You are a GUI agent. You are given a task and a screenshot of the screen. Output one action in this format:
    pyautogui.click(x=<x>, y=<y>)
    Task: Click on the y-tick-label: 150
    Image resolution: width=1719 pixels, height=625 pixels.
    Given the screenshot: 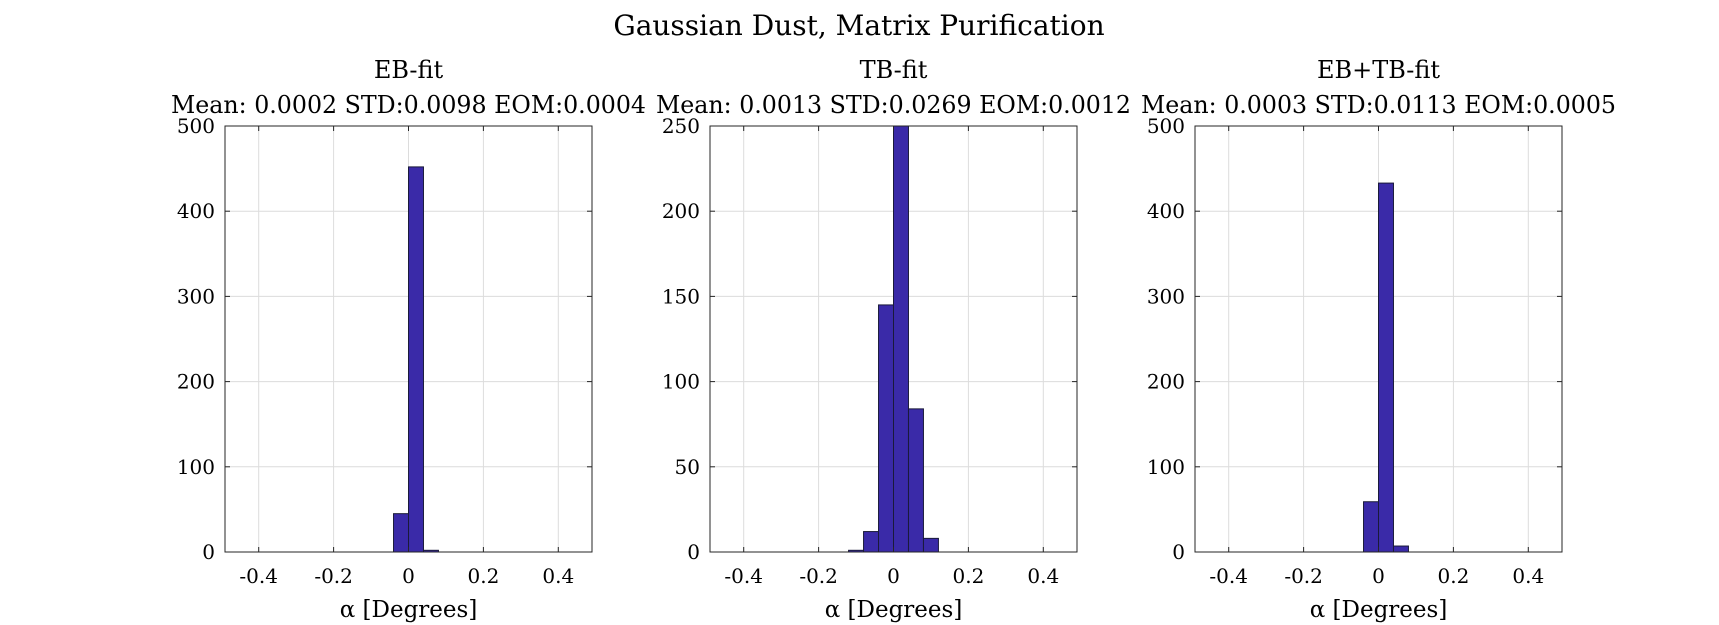 What is the action you would take?
    pyautogui.click(x=681, y=296)
    